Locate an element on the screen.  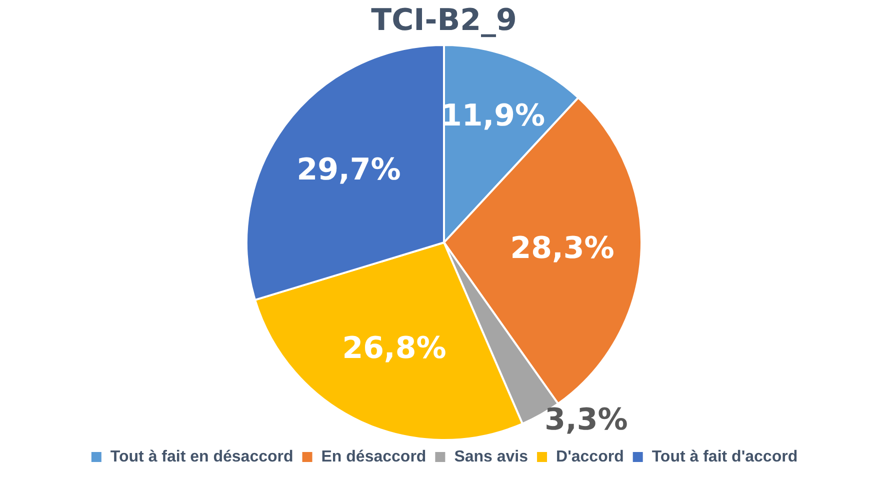
data-label: 29,7% is located at coordinates (348, 170).